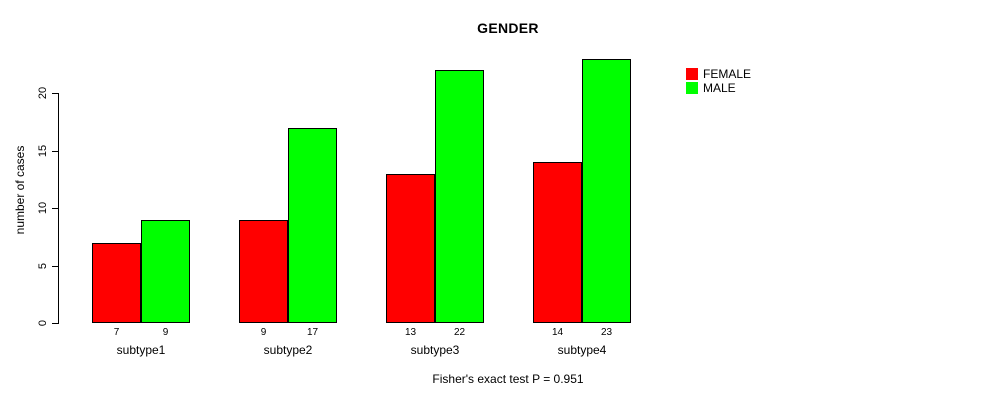 The height and width of the screenshot is (400, 990). I want to click on bar-value-female-subtype2: 9, so click(263, 332).